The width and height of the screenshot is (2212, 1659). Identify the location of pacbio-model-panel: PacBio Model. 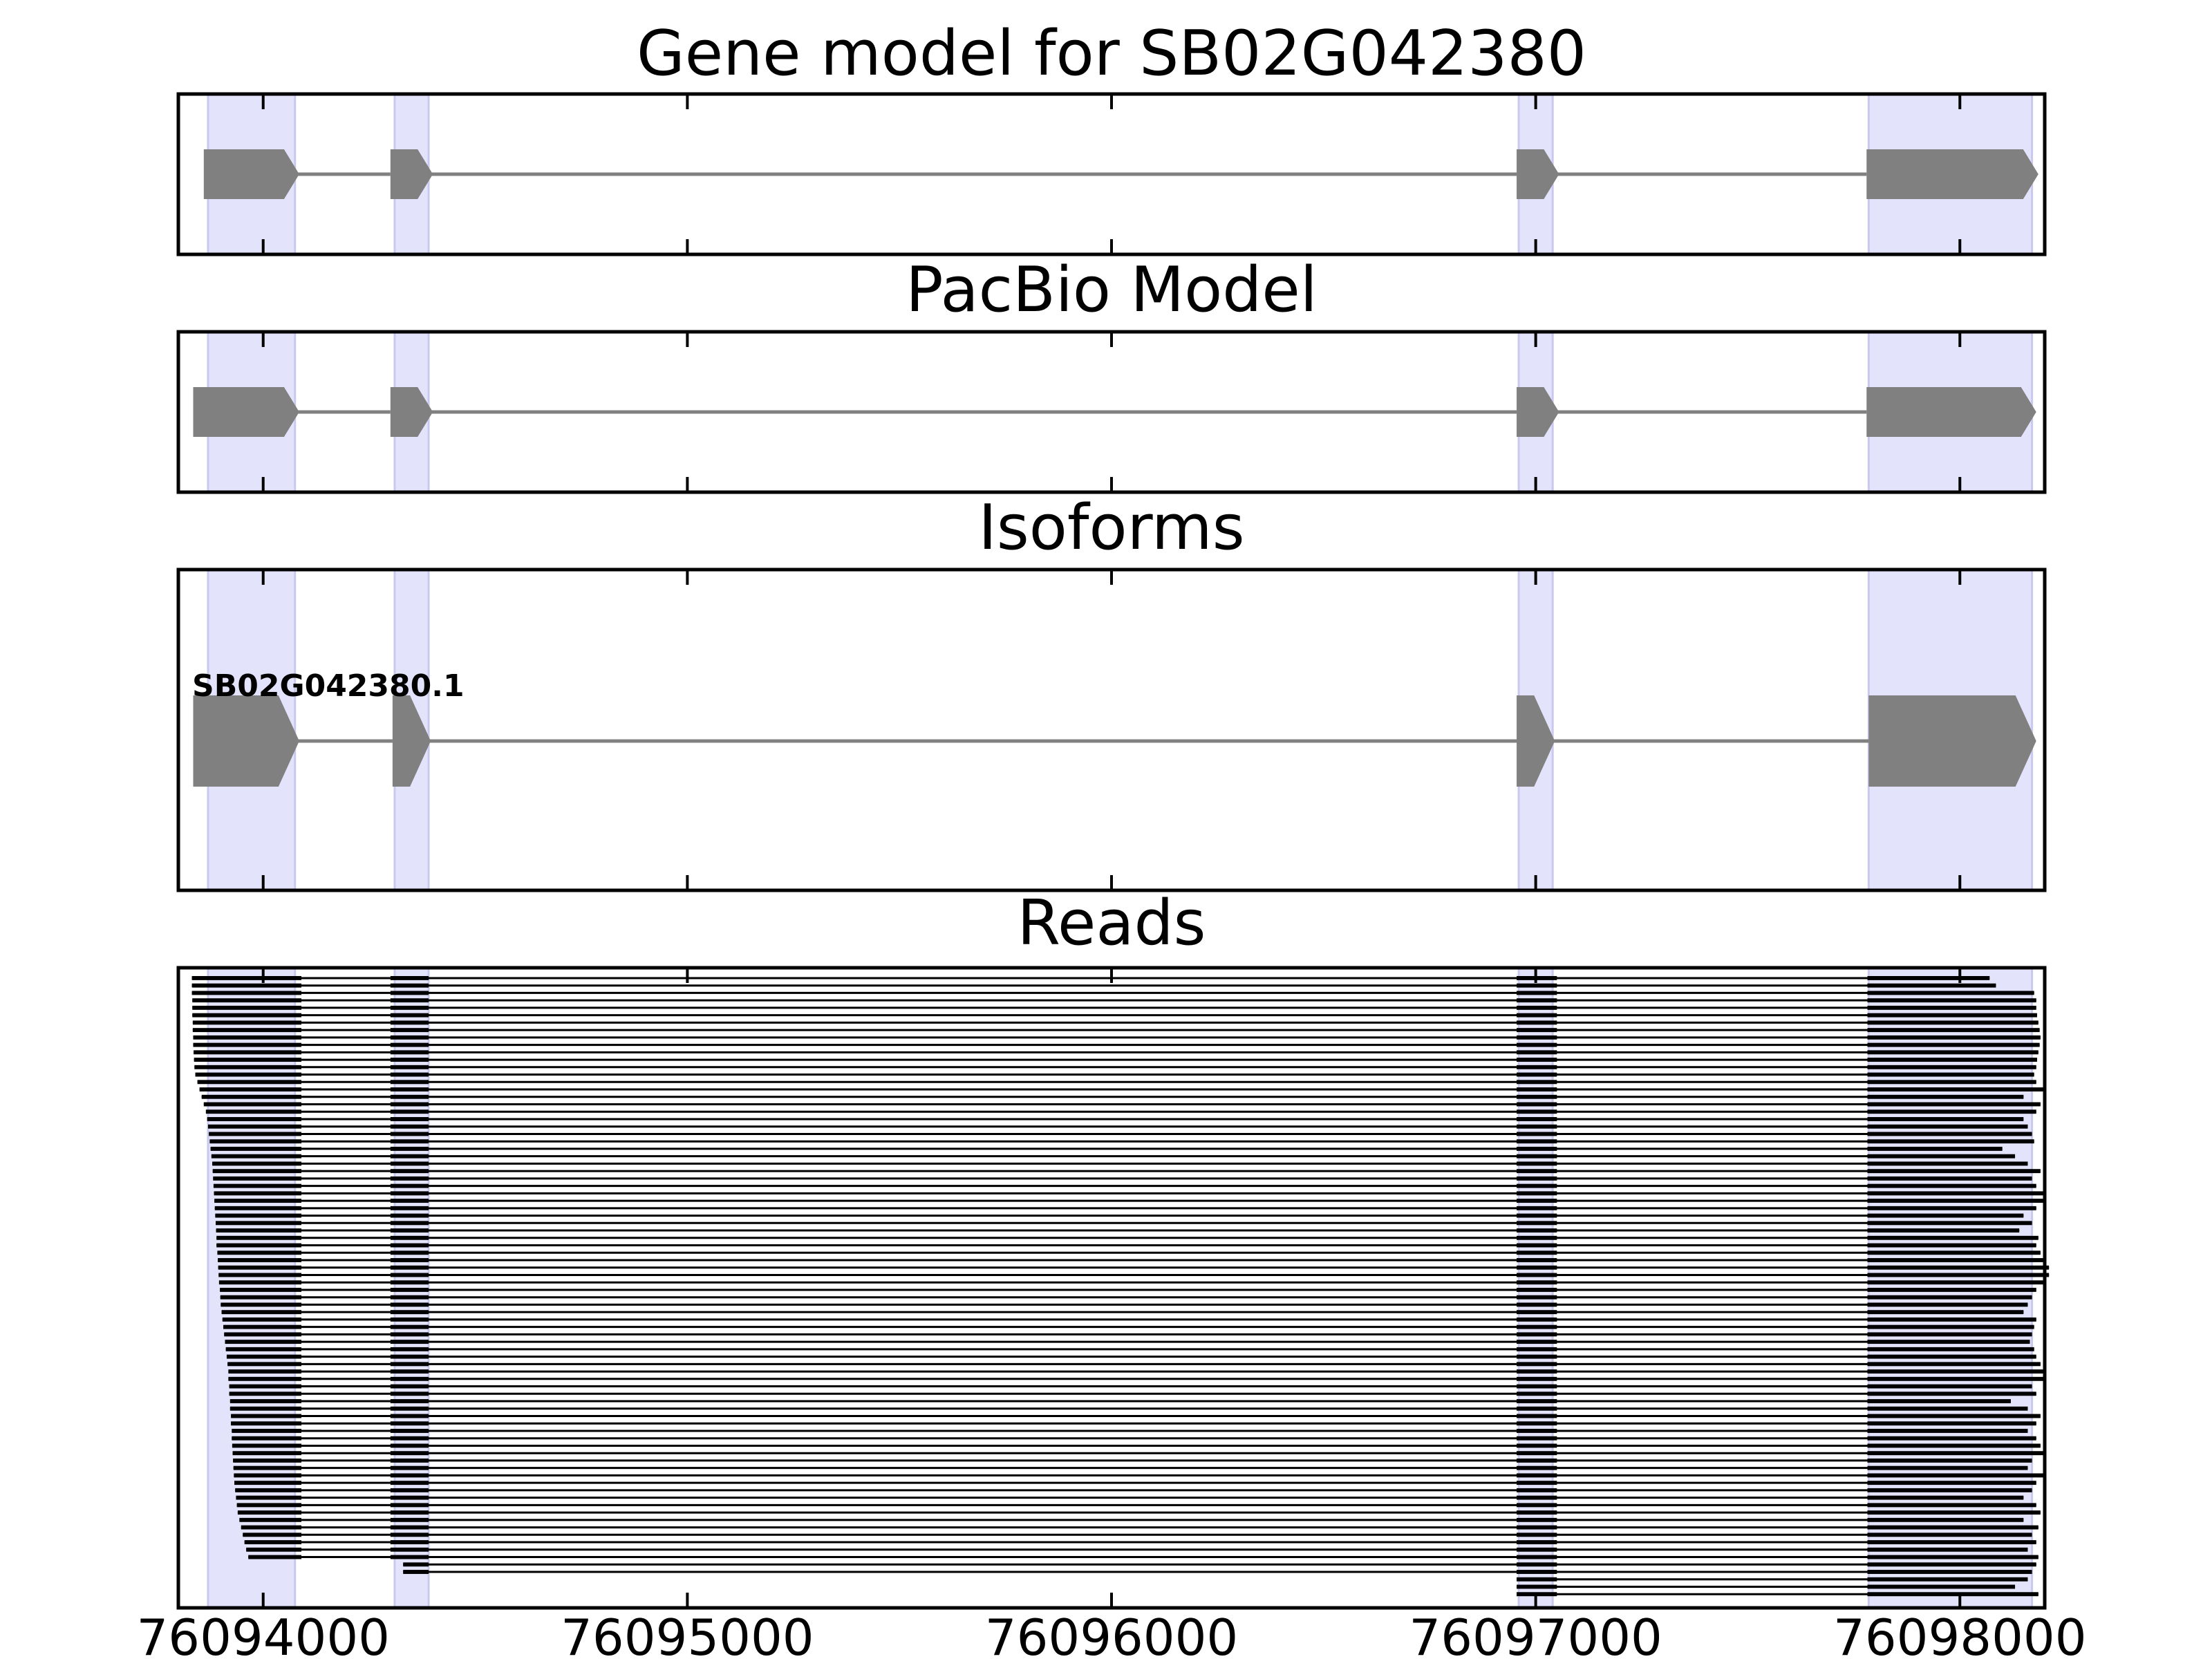
(1111, 374).